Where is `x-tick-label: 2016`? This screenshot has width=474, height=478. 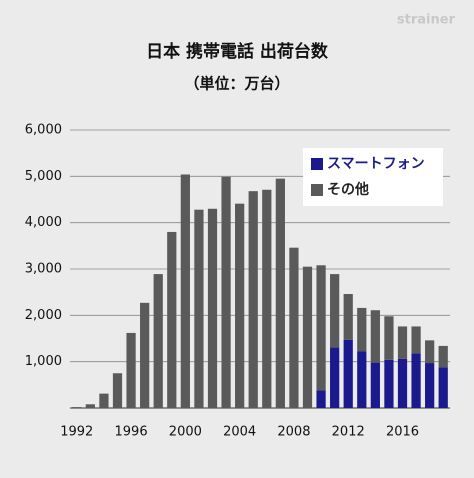 x-tick-label: 2016 is located at coordinates (402, 432).